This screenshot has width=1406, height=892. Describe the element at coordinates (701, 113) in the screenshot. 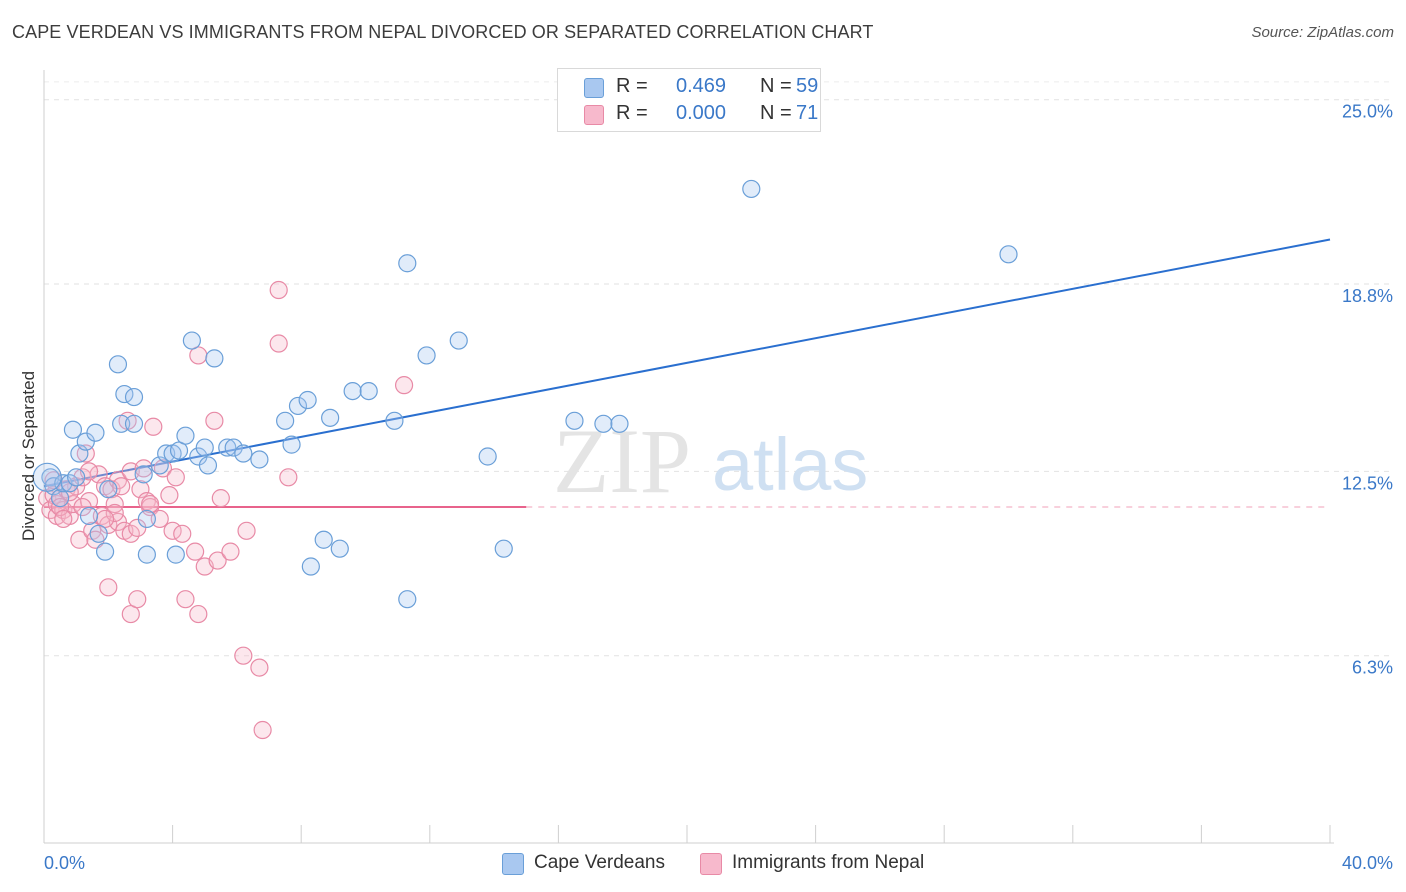

I see `legend-r-value: 0.000` at that location.